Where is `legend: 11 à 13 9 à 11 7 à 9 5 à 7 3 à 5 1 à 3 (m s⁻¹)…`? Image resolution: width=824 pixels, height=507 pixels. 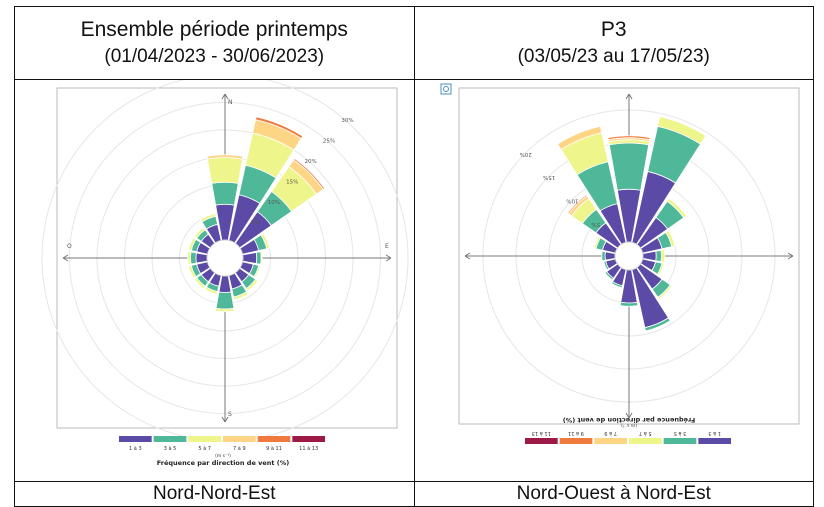
legend: 11 à 13 9 à 11 7 à 9 5 à 7 3 à 5 1 à 3 (m s⁻¹)… is located at coordinates (627, 430).